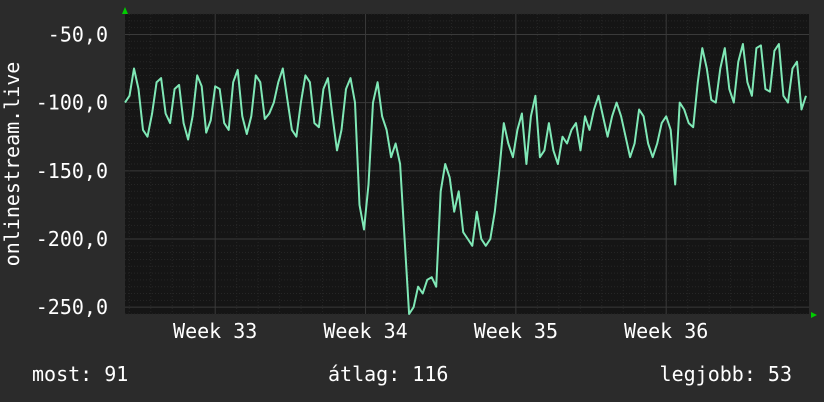 The height and width of the screenshot is (402, 824). What do you see at coordinates (516, 331) in the screenshot?
I see `x-tick-label: Week 35` at bounding box center [516, 331].